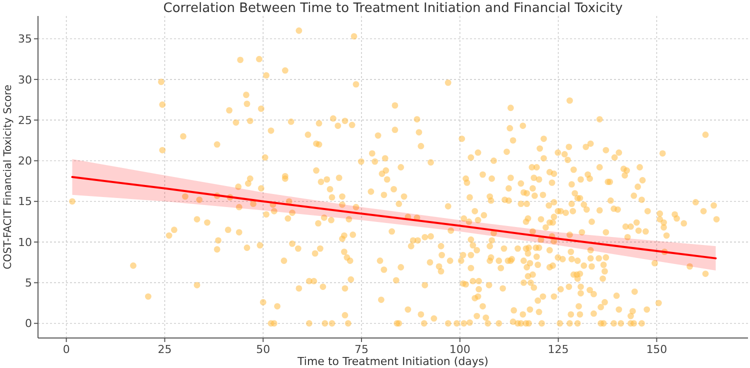 The height and width of the screenshot is (368, 750). I want to click on y-tick-label: 0, so click(28, 323).